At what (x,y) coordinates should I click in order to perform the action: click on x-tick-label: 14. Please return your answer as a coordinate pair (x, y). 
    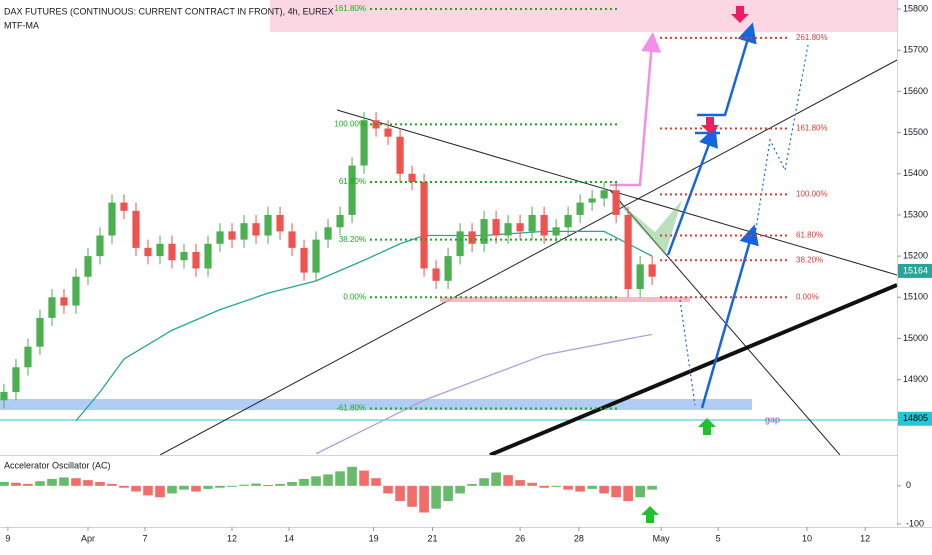
    Looking at the image, I should click on (289, 538).